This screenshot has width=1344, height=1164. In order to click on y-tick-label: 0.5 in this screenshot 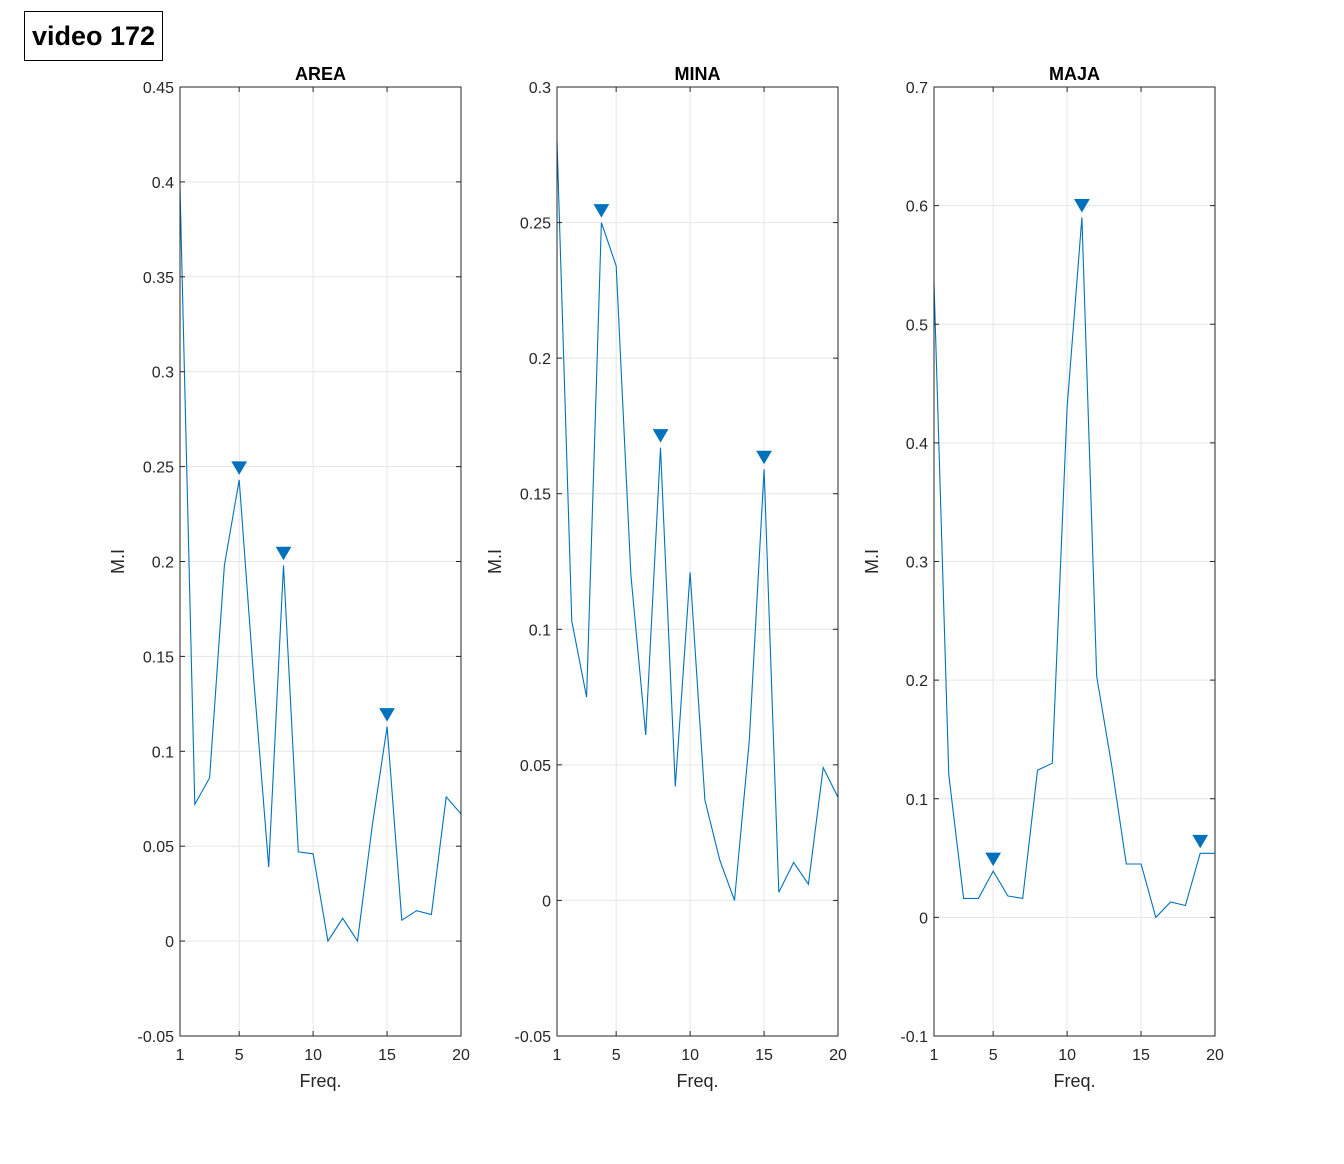, I will do `click(917, 325)`.